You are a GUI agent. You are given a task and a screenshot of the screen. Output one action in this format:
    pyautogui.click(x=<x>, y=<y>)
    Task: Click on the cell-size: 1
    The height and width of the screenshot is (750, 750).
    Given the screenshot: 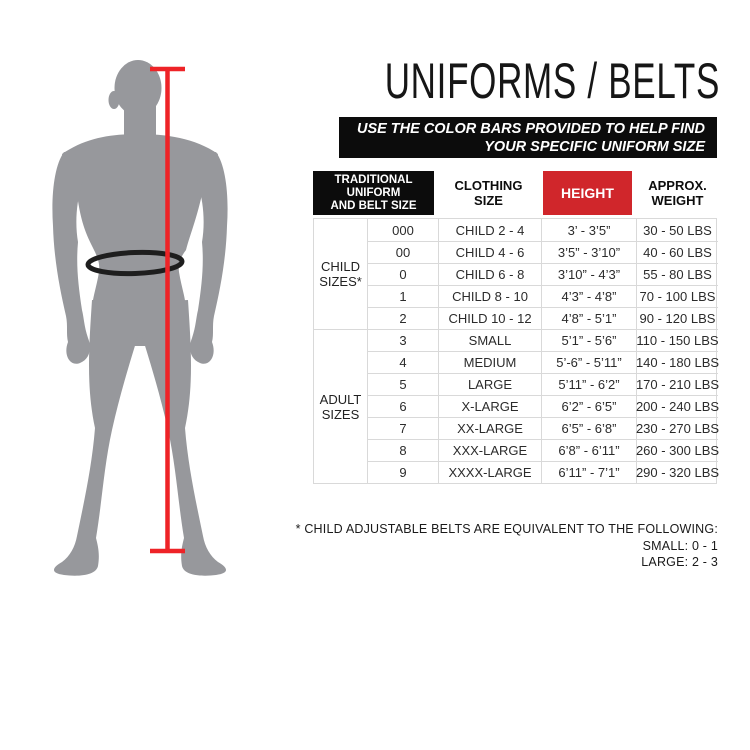 What is the action you would take?
    pyautogui.click(x=403, y=296)
    